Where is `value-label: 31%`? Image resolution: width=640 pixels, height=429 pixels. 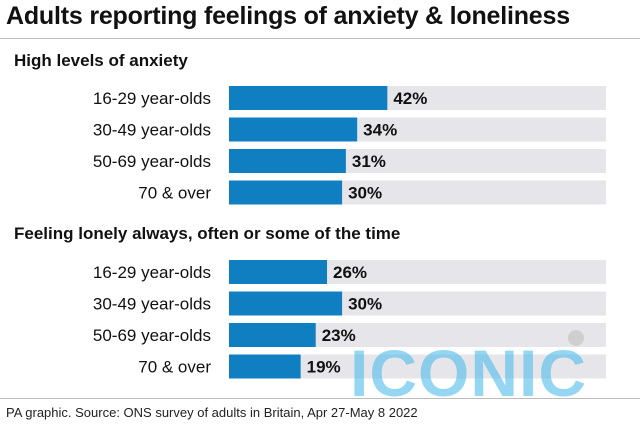
value-label: 31% is located at coordinates (369, 161).